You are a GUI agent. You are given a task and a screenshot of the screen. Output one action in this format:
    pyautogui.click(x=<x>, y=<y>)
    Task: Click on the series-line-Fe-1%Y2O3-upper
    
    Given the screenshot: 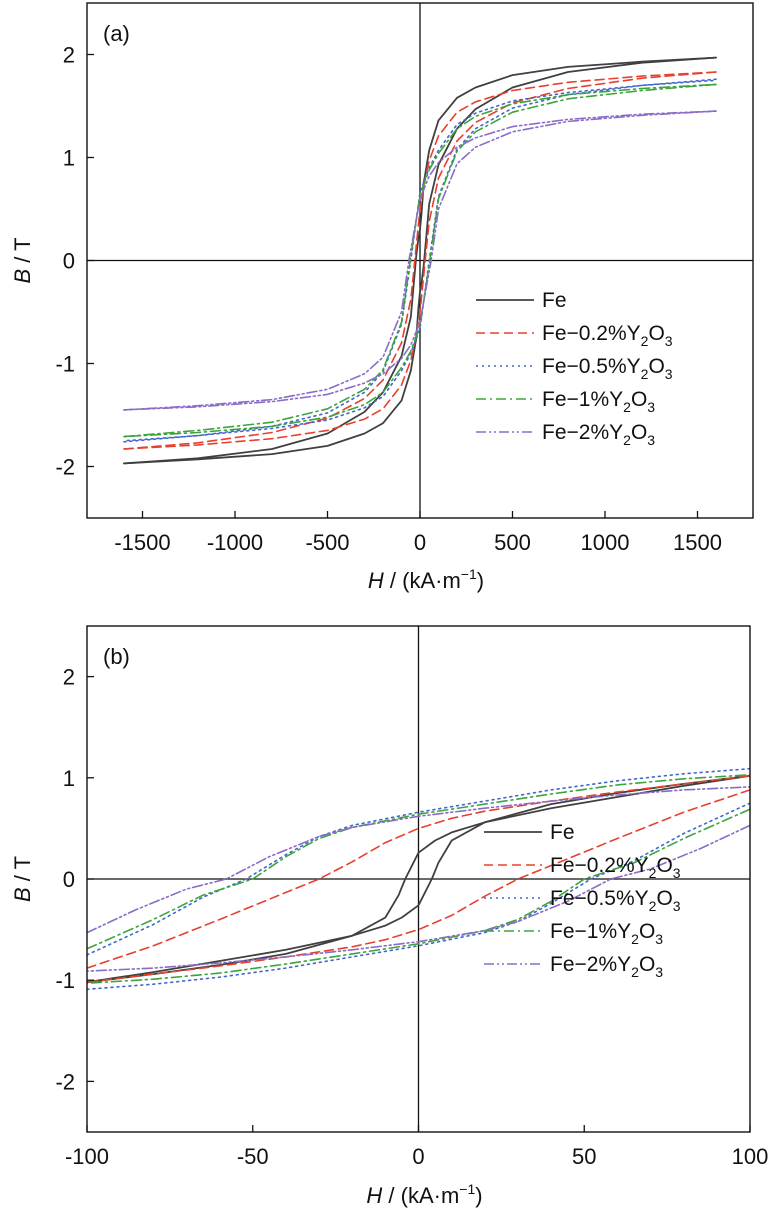 What is the action you would take?
    pyautogui.click(x=418, y=862)
    